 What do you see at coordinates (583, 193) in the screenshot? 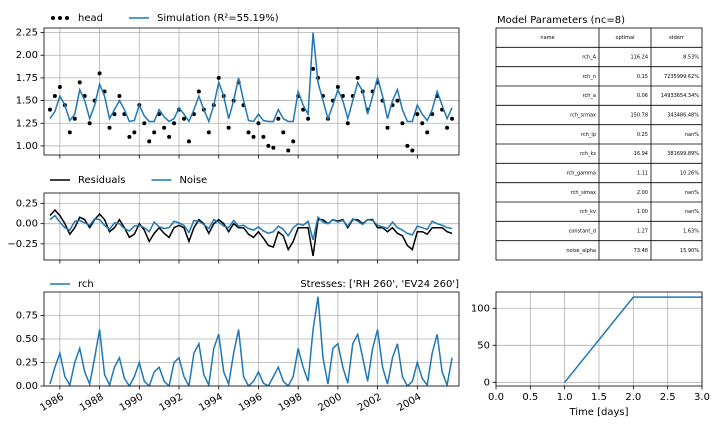
I see `table-cell: rch_simax` at bounding box center [583, 193].